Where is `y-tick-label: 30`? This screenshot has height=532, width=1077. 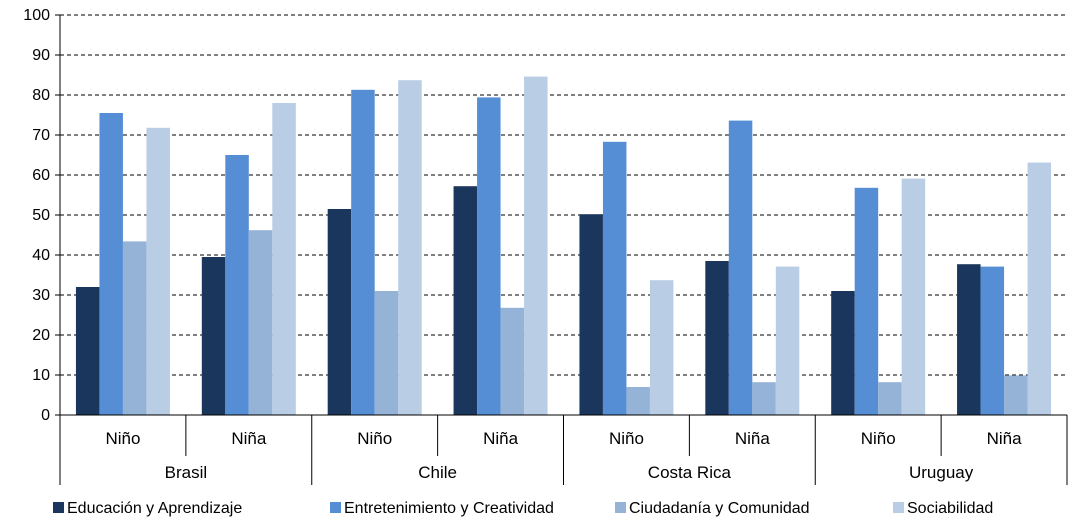
y-tick-label: 30 is located at coordinates (41, 295).